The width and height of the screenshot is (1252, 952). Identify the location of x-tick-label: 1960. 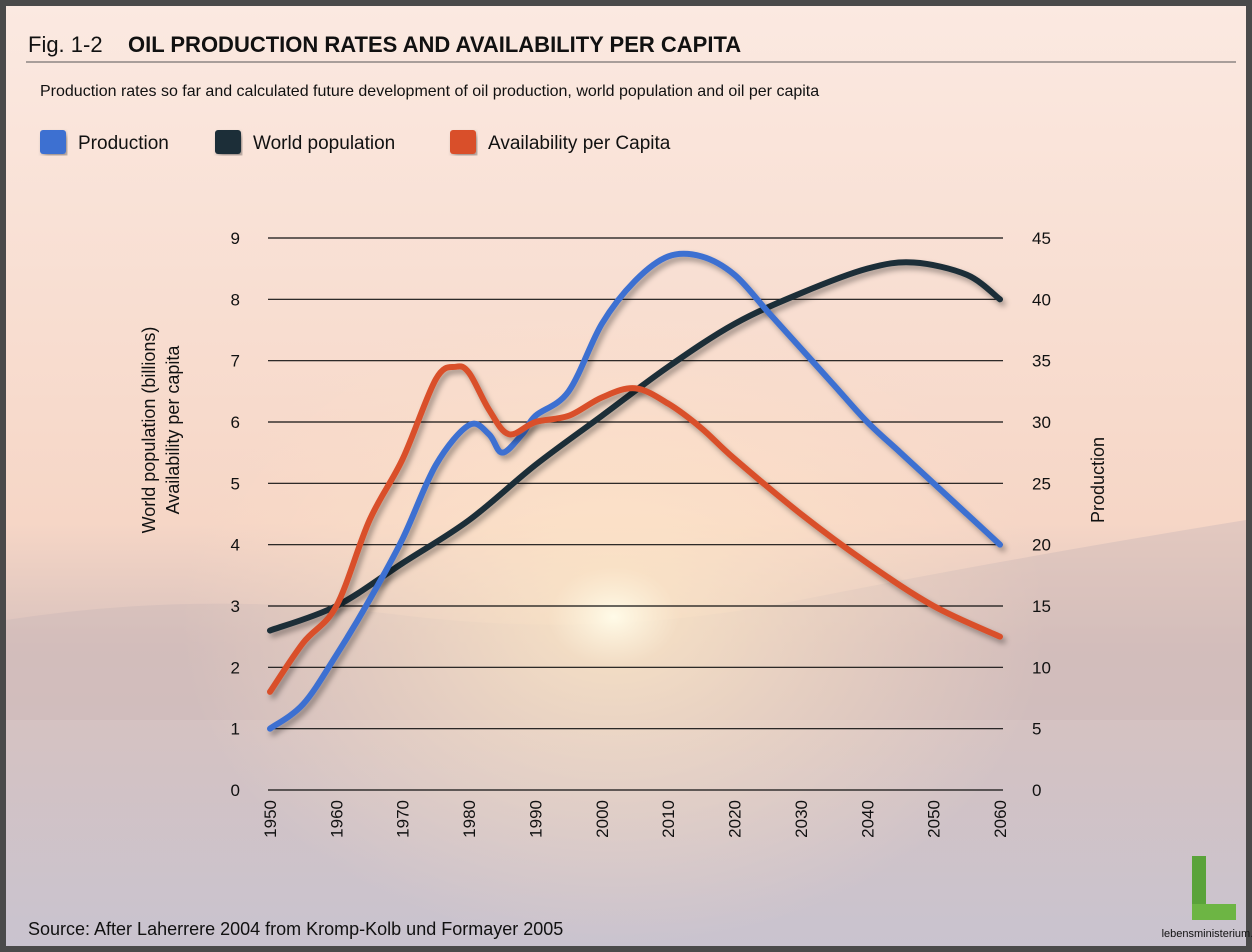
(336, 819).